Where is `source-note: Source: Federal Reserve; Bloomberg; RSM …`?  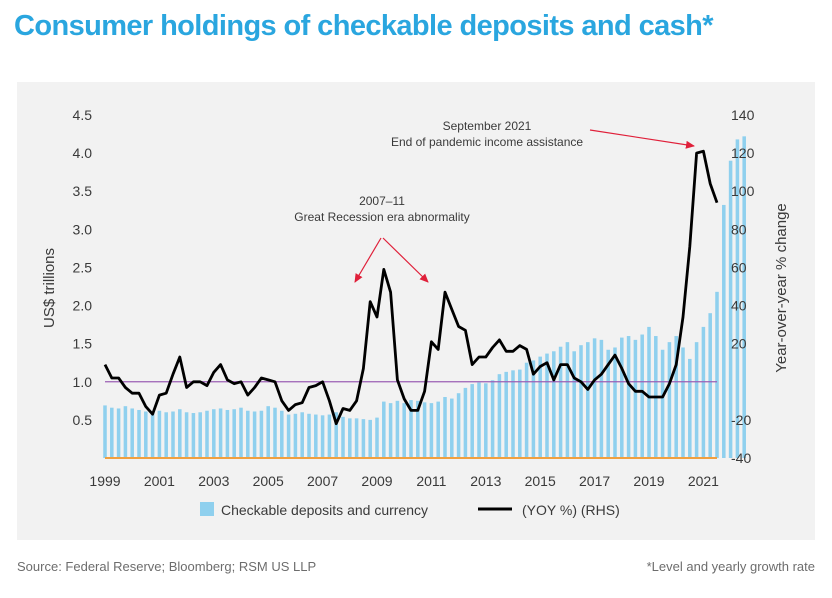
source-note: Source: Federal Reserve; Bloomberg; RSM … is located at coordinates (167, 566).